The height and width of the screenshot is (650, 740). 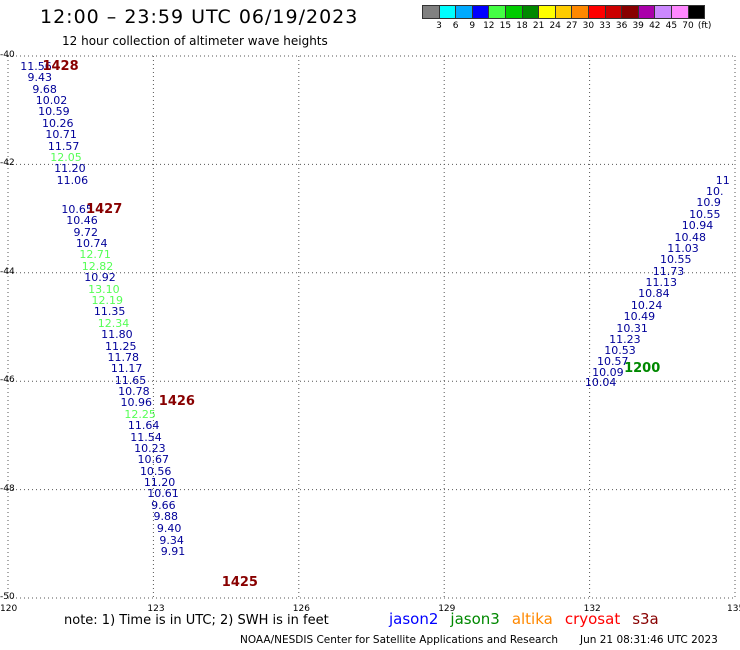 I want to click on wave-height-value: 11.23, so click(x=625, y=339).